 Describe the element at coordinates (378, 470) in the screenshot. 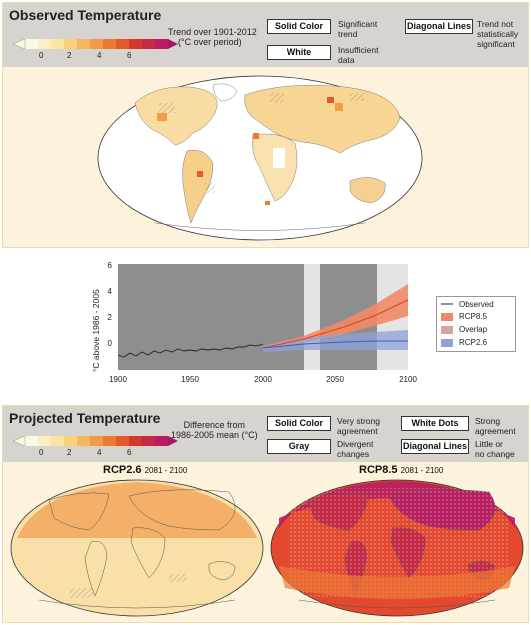

I see `rcp85-title: RCP8.5` at that location.